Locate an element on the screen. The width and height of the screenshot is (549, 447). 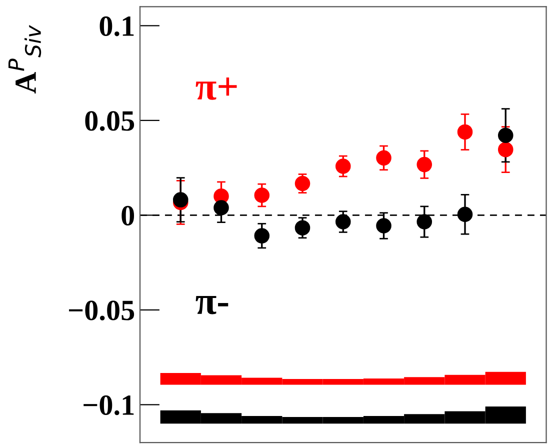
y-tick-label: 0.05 is located at coordinates (109, 121).